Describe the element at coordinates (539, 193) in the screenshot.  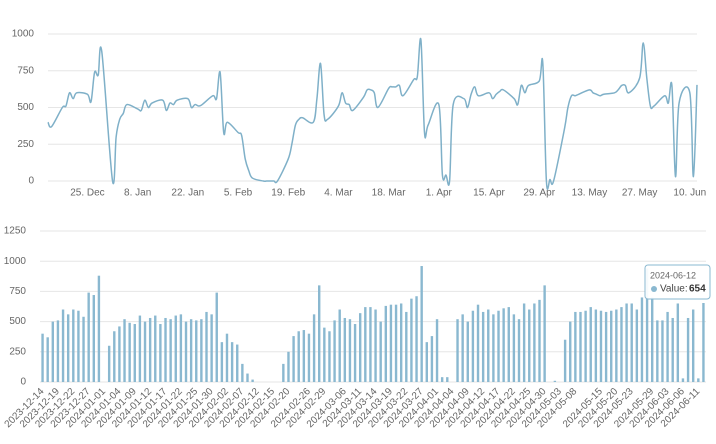
I see `x-tick-label: 29. Apr` at that location.